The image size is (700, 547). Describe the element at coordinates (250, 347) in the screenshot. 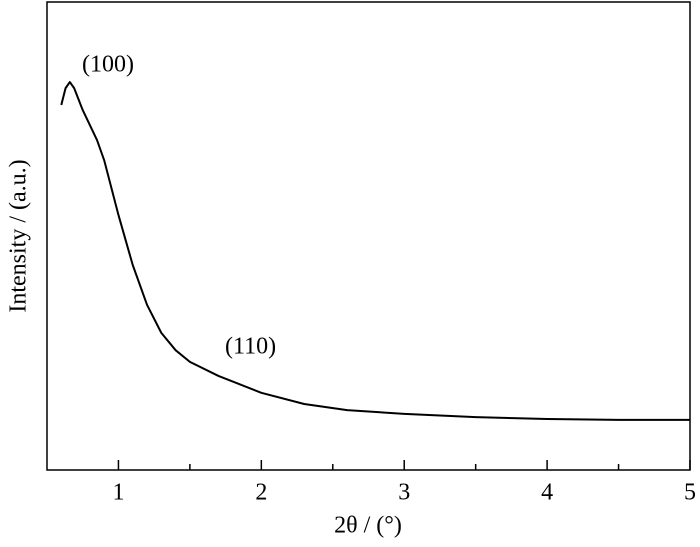

I see `annotation: (110)` at that location.